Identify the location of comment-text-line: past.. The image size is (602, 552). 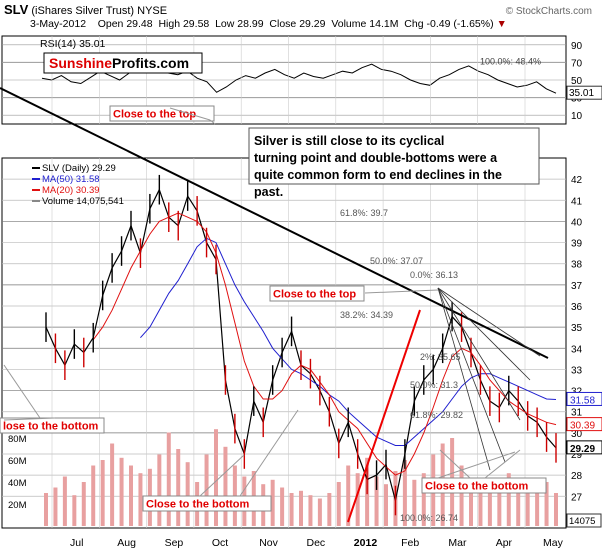
(268, 192).